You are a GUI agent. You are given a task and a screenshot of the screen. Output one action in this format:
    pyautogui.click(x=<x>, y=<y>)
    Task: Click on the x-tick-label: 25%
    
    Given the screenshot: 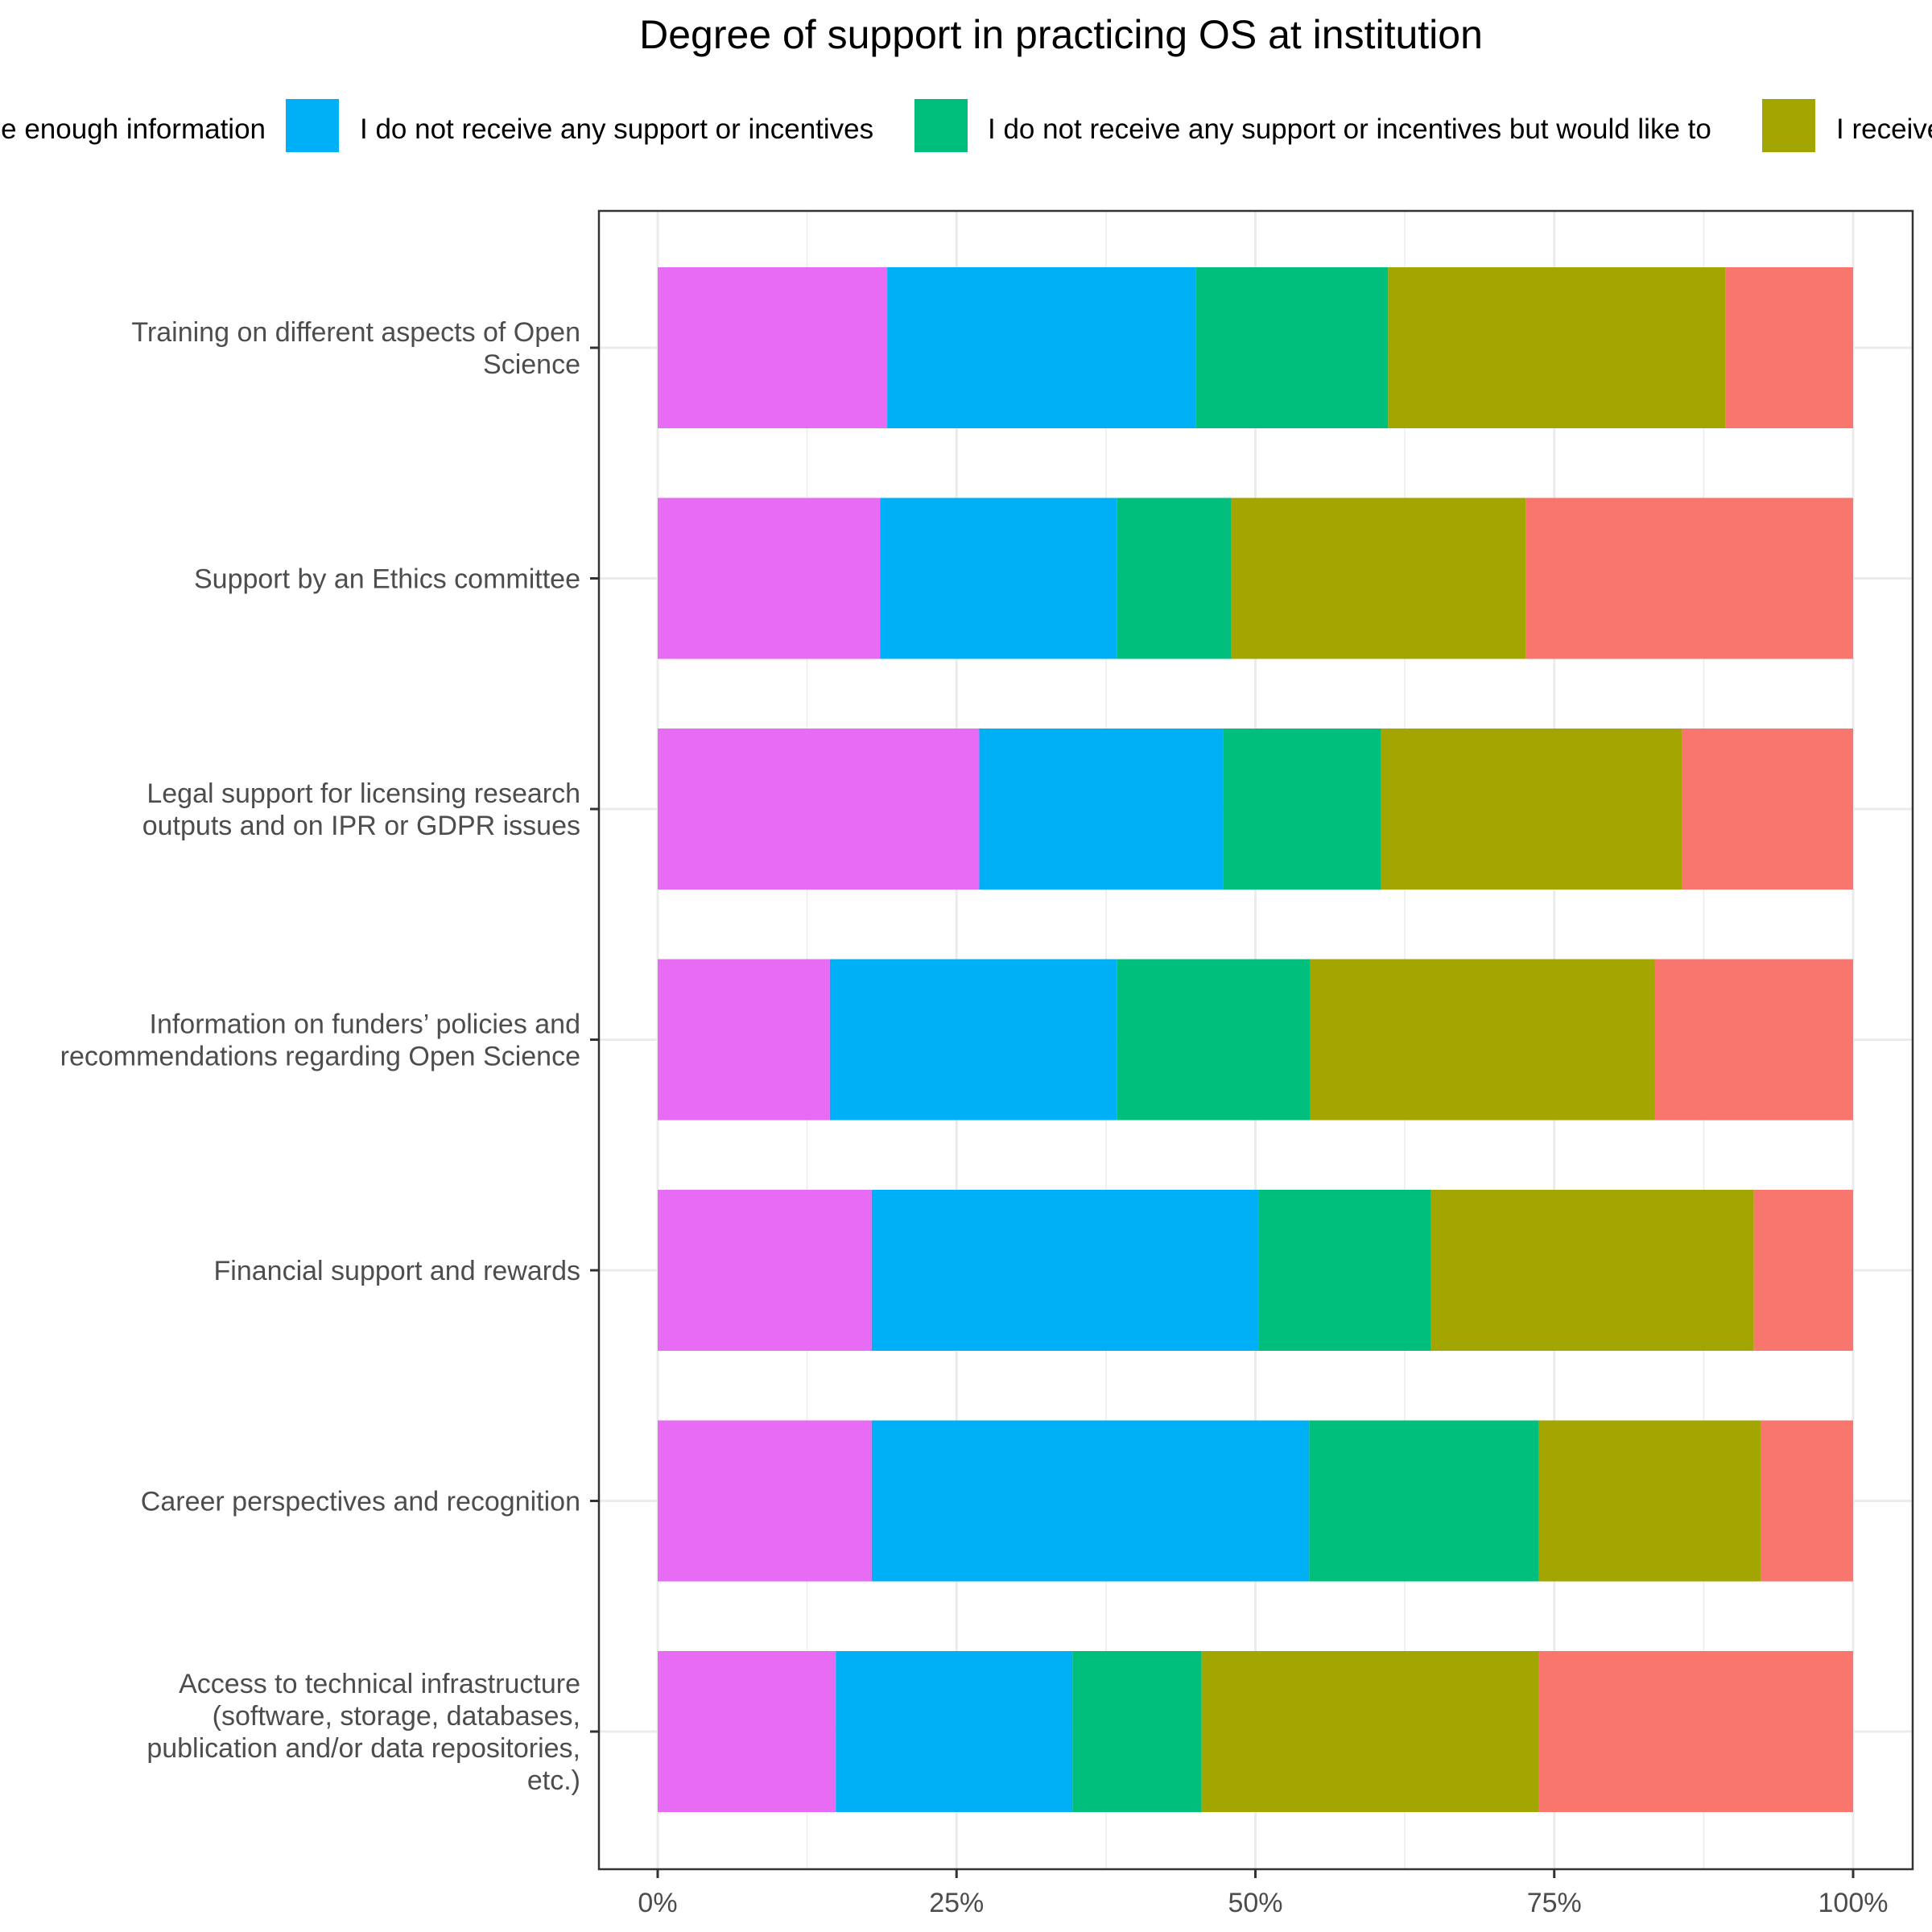 What is the action you would take?
    pyautogui.click(x=956, y=1903)
    